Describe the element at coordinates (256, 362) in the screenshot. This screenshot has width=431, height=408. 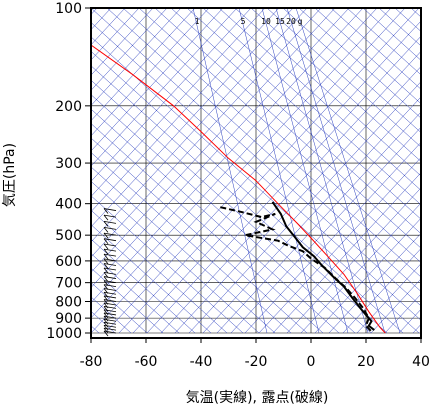
I see `x-tick-label: -20` at that location.